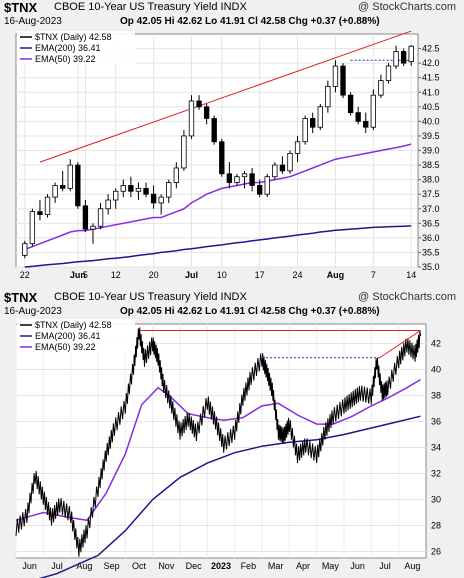 The image size is (464, 578). I want to click on trendline, so click(400, 344).